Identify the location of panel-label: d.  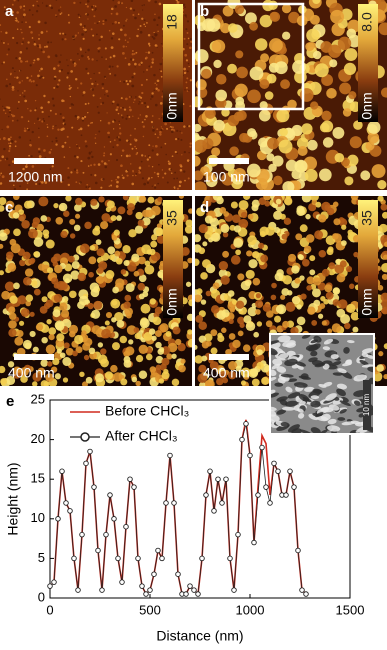
(204, 207).